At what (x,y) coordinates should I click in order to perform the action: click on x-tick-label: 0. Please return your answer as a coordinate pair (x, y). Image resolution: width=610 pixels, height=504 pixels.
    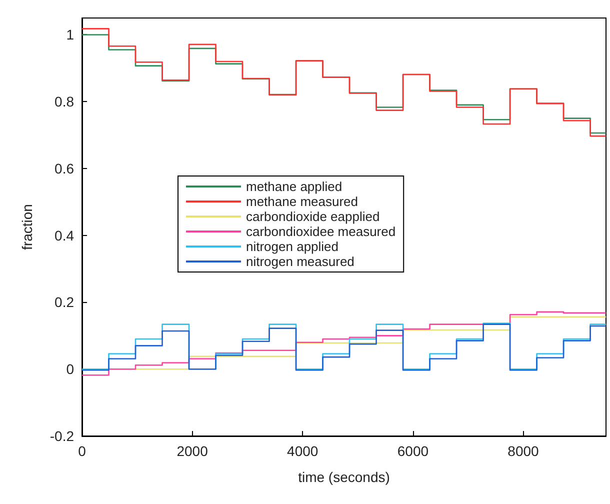
    Looking at the image, I should click on (82, 451).